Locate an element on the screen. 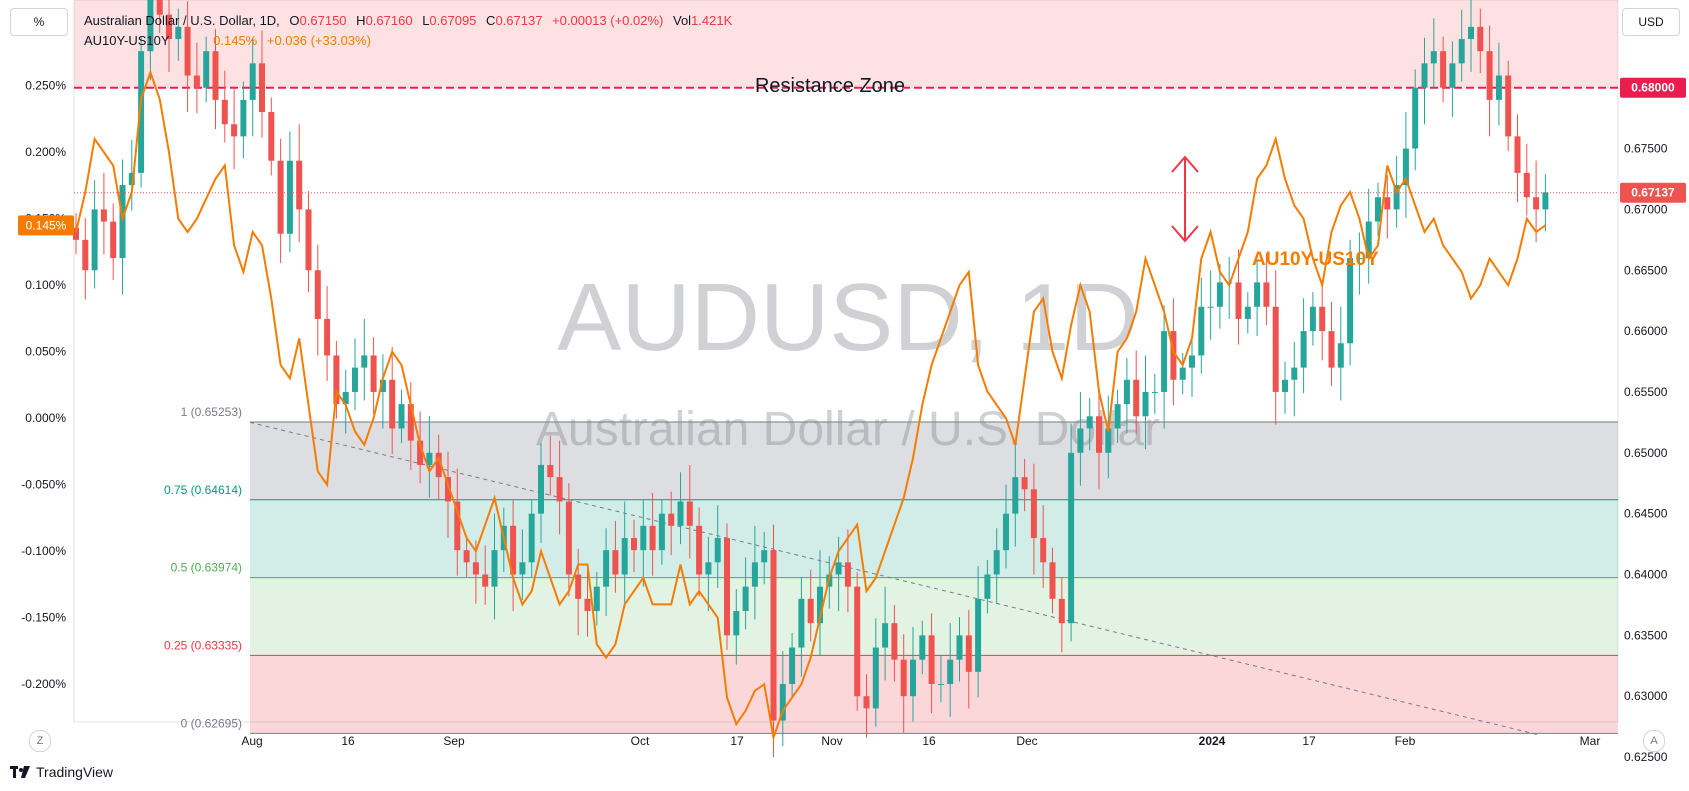 The height and width of the screenshot is (791, 1689). tradingview-icon is located at coordinates (20, 772).